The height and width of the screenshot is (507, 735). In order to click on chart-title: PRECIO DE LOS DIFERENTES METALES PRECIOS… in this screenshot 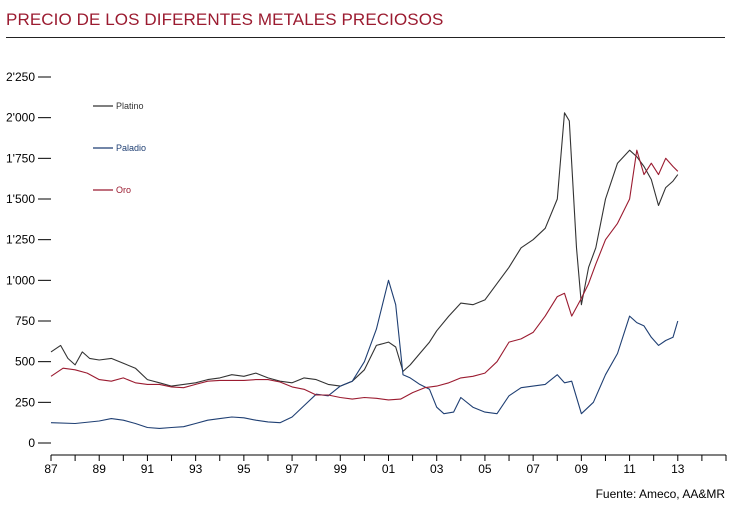, I will do `click(225, 19)`.